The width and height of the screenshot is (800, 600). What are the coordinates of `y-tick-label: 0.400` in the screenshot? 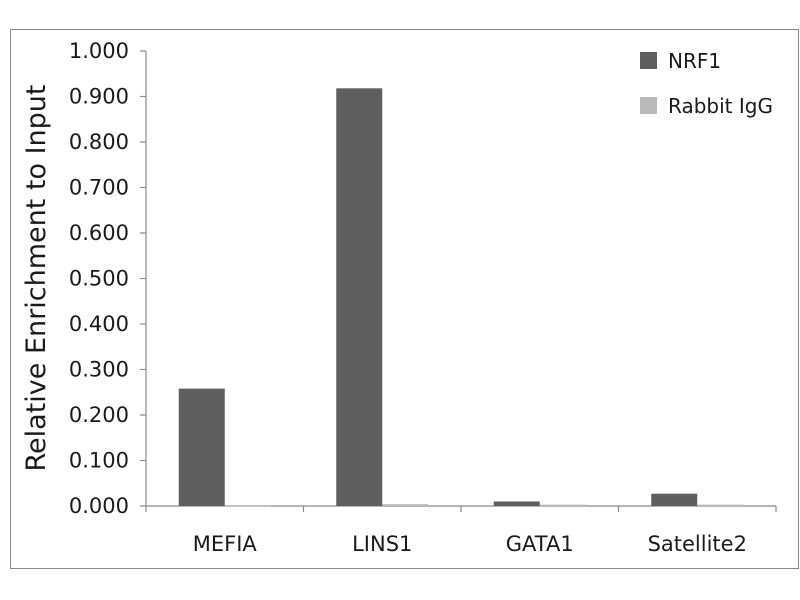 It's located at (99, 324).